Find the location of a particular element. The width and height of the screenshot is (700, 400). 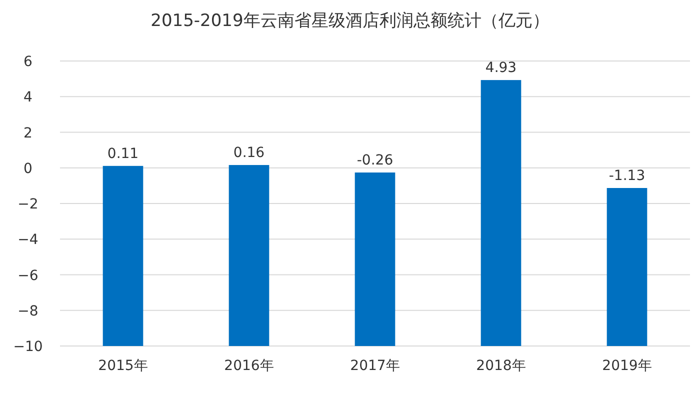

y-tick-label: 6 is located at coordinates (28, 62).